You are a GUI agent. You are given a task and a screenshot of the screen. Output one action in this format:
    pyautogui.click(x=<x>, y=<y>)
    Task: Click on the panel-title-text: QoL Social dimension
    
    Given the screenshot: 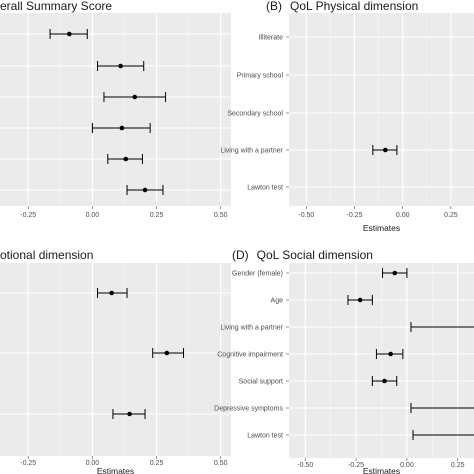 What is the action you would take?
    pyautogui.click(x=315, y=255)
    